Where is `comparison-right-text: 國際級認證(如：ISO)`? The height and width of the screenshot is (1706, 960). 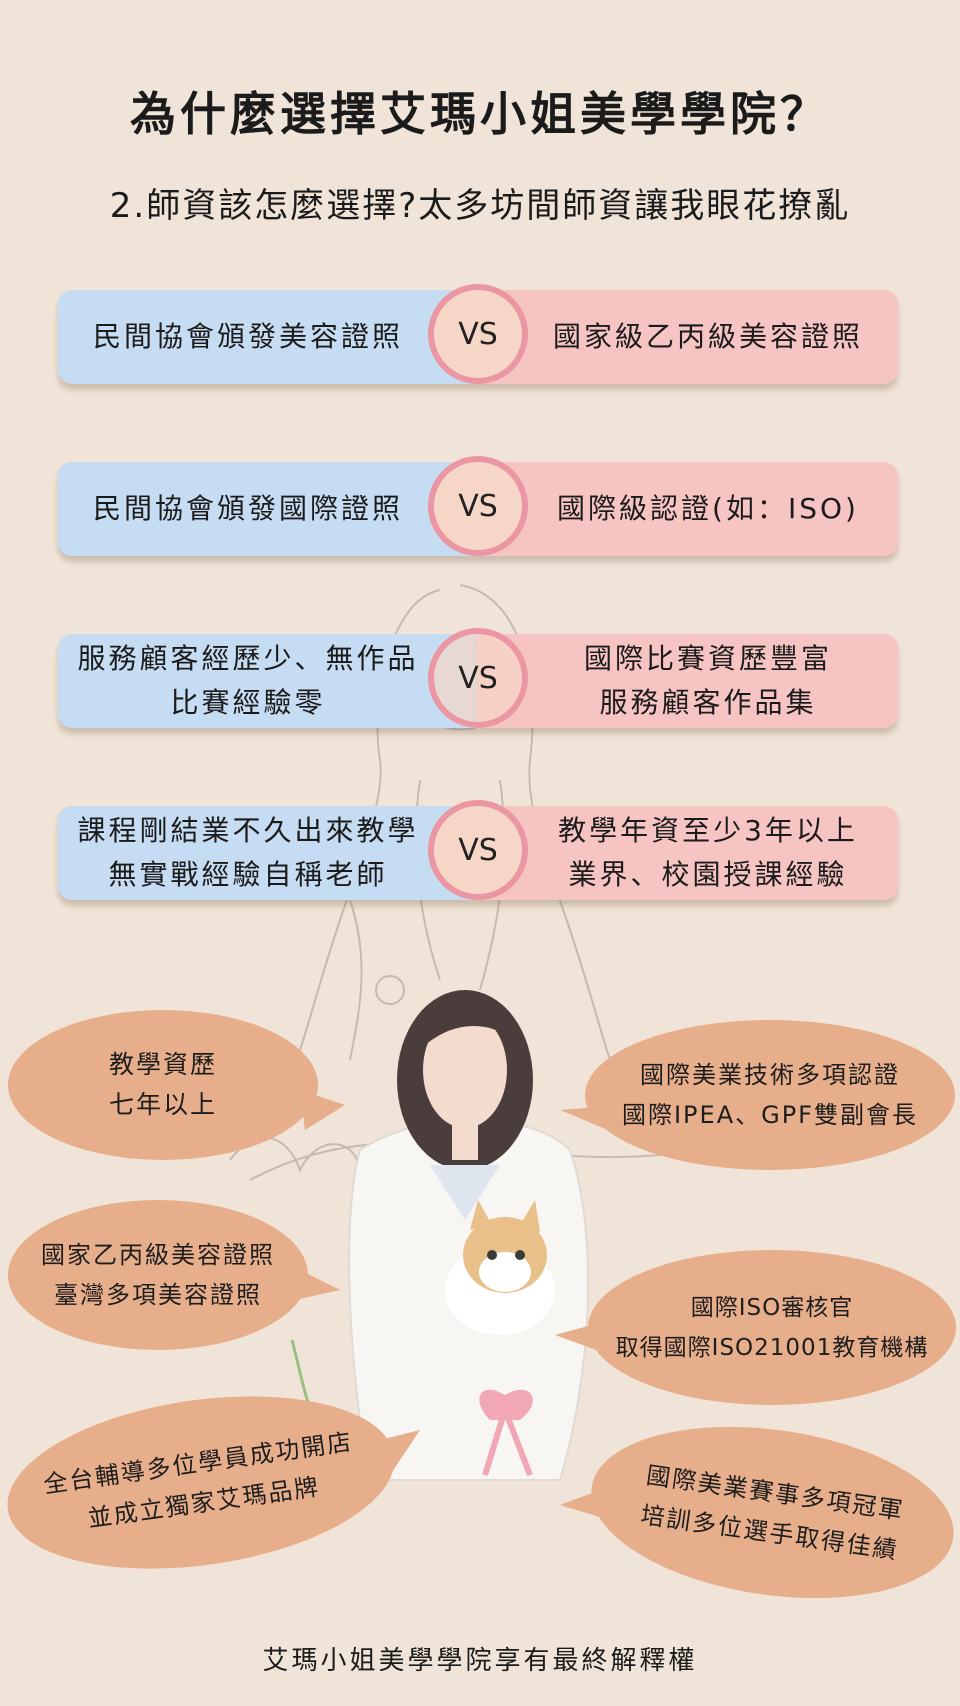 comparison-right-text: 國際級認證(如：ISO) is located at coordinates (708, 508).